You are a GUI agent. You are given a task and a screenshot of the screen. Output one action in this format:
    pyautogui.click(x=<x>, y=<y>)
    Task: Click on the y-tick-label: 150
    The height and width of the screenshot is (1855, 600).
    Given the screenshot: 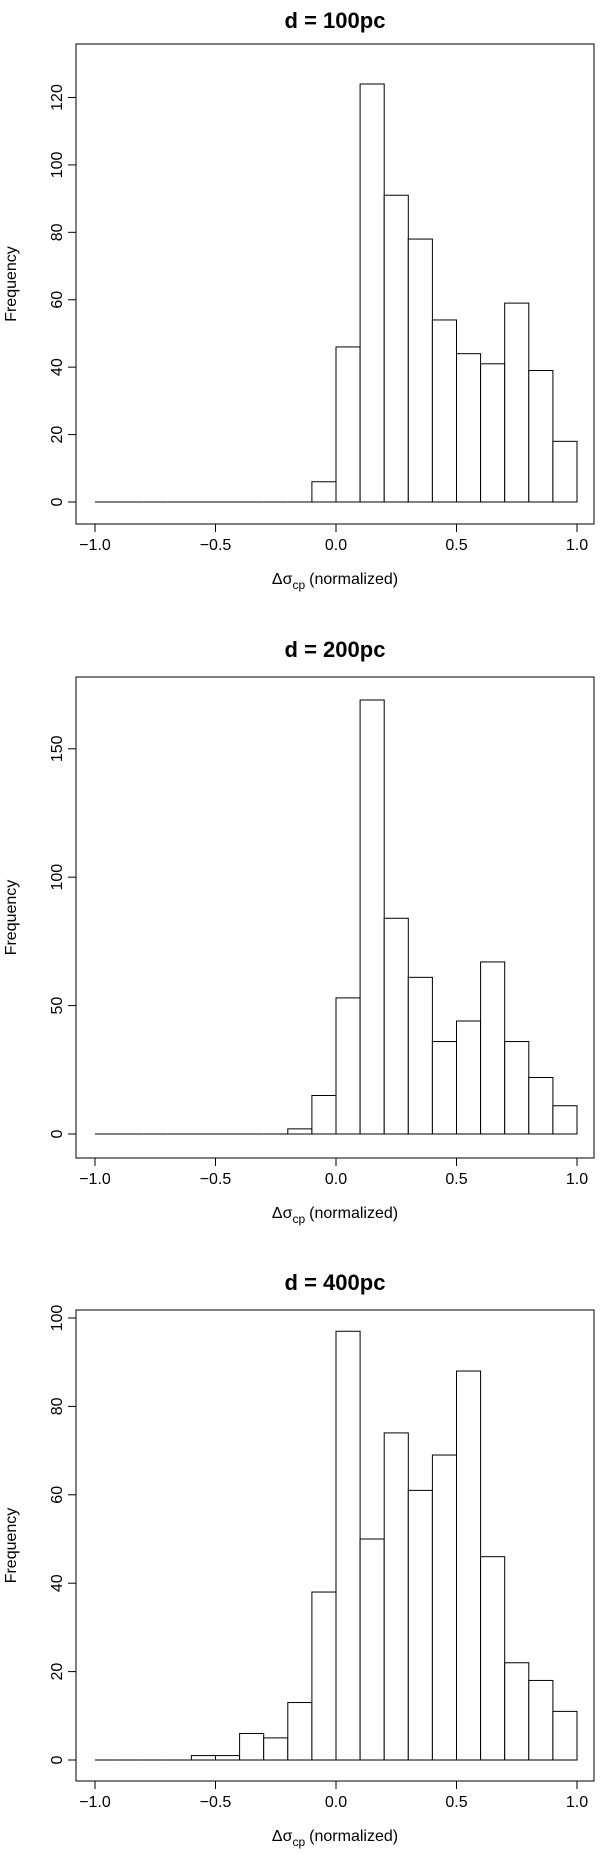 What is the action you would take?
    pyautogui.click(x=57, y=748)
    